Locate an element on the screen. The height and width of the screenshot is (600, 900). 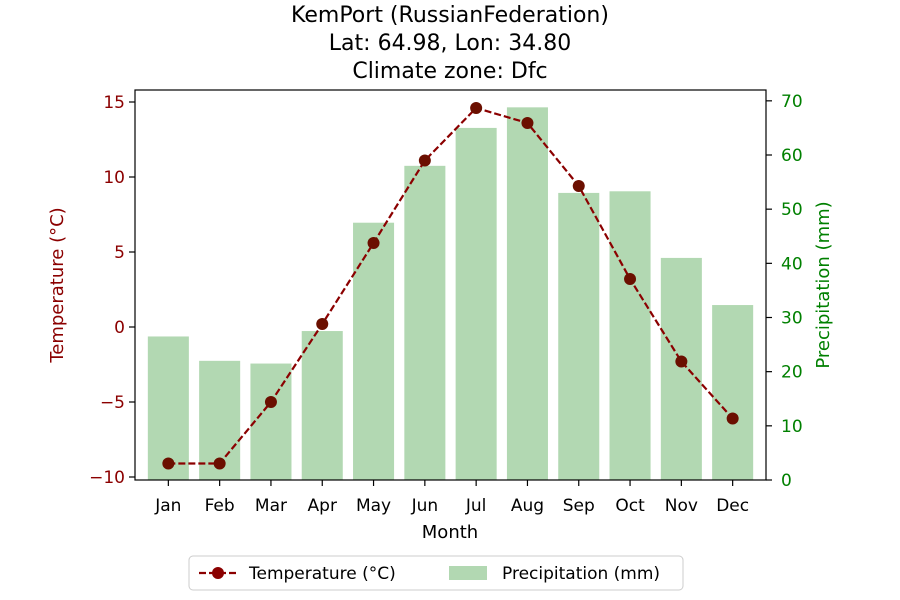
precip-tick-label: 40 is located at coordinates (792, 264).